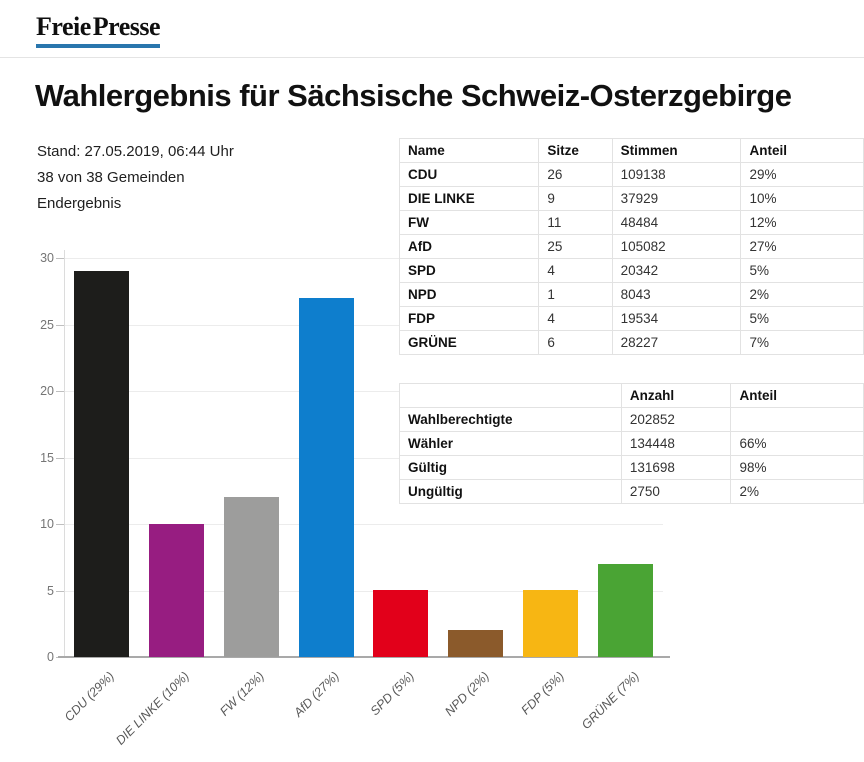 This screenshot has height=762, width=864. Describe the element at coordinates (469, 318) in the screenshot. I see `row-label-cell: FDP` at that location.